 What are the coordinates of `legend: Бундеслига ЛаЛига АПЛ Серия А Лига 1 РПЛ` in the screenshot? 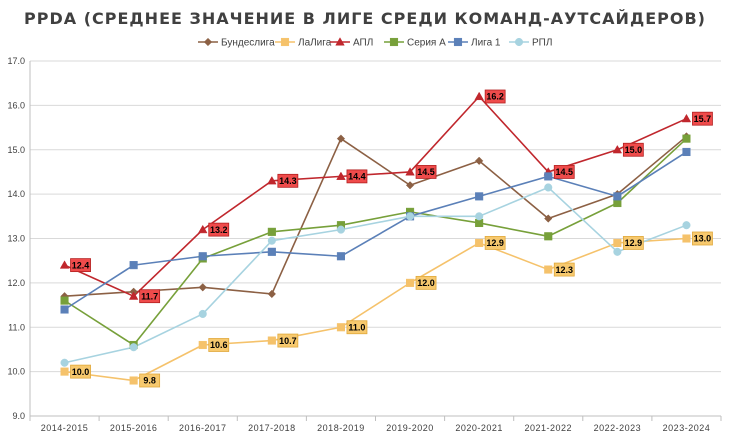 It's located at (375, 43).